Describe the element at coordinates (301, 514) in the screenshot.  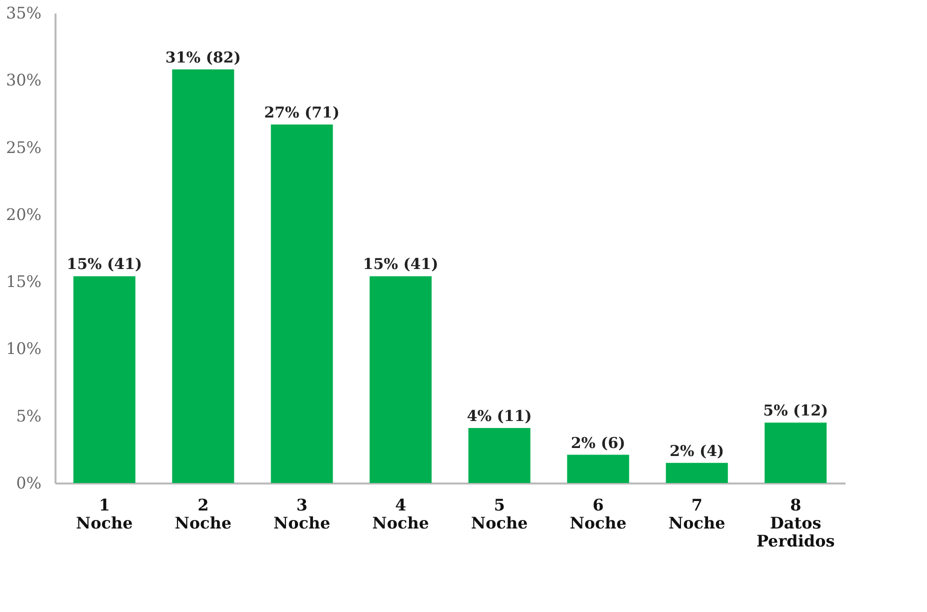
I see `x-tick-label: 3 Noche` at that location.